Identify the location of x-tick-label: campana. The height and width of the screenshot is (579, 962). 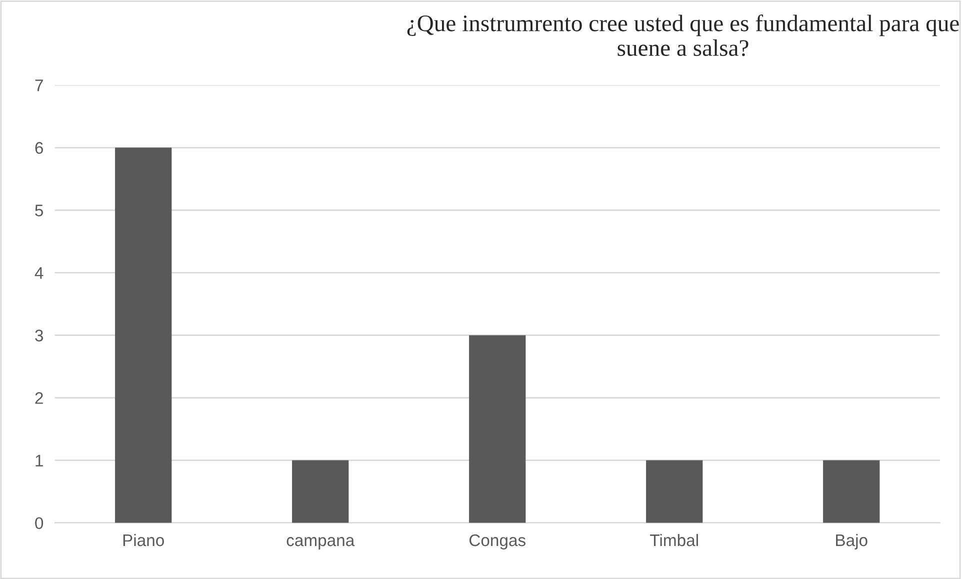
(320, 543).